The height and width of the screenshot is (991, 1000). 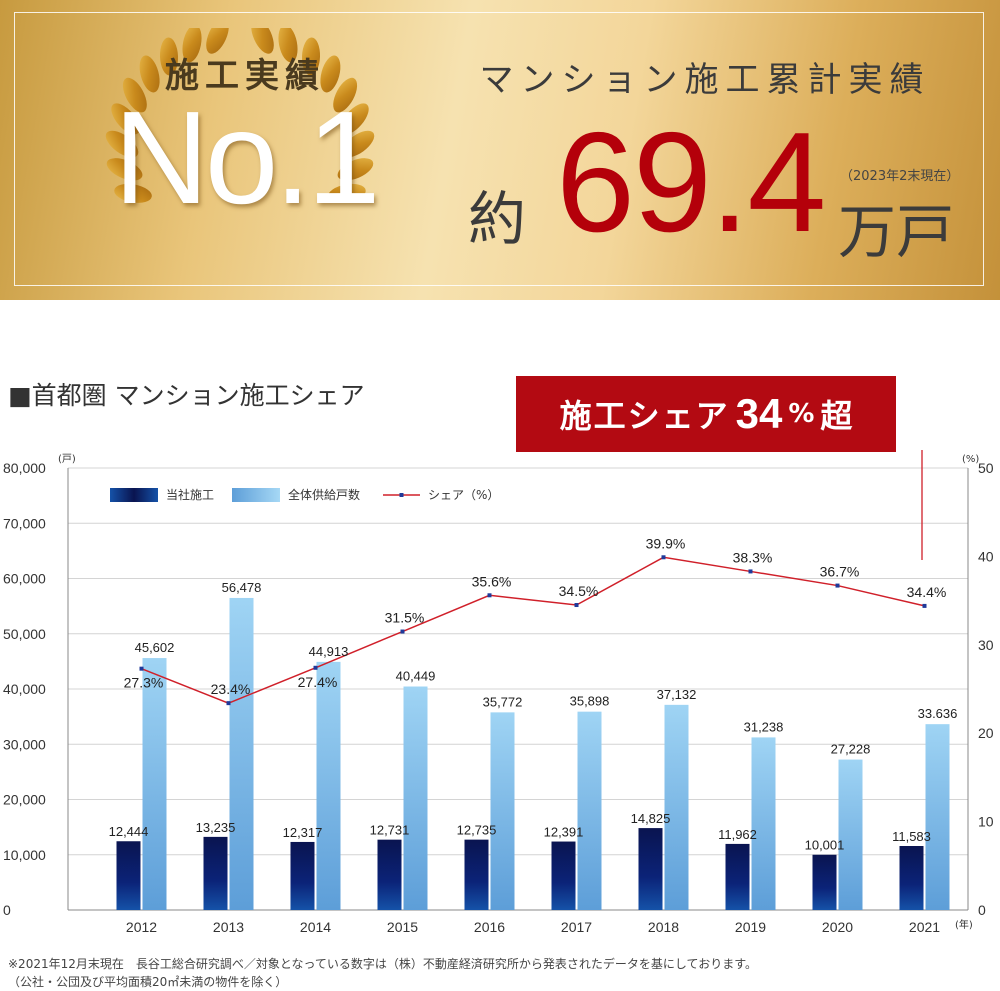 I want to click on total-value-label: 33.636, so click(x=938, y=713).